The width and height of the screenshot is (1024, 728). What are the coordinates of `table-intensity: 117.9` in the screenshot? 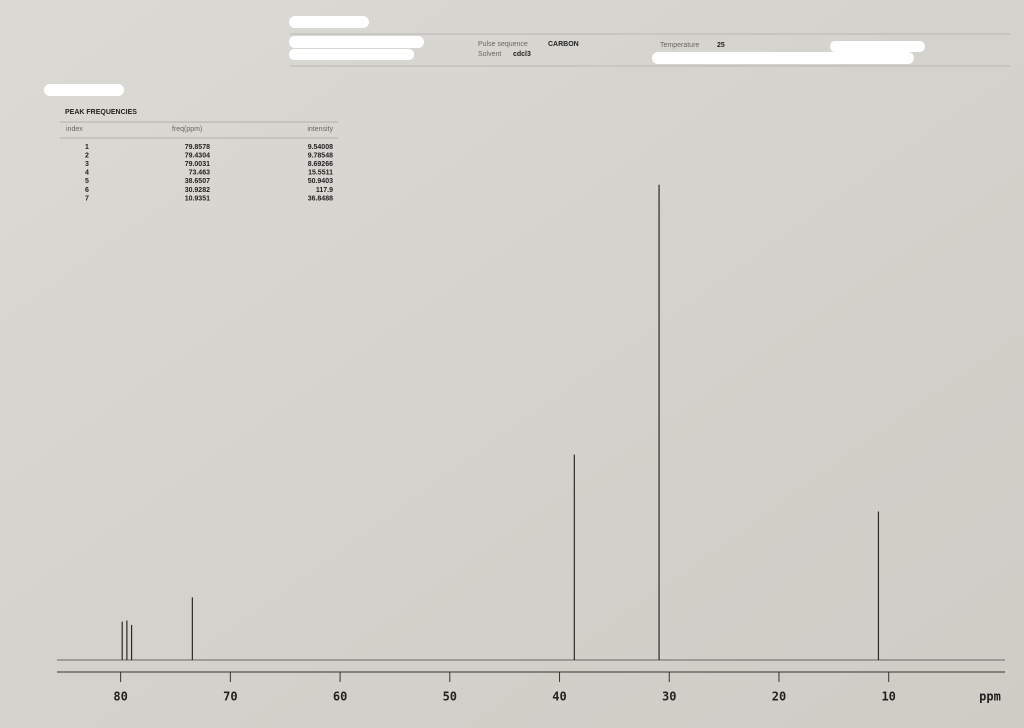 It's located at (324, 190).